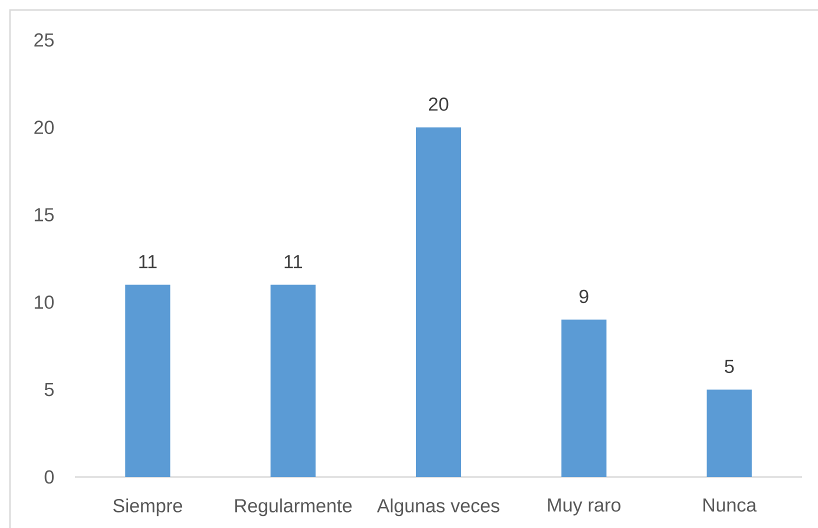 The image size is (818, 528). What do you see at coordinates (584, 507) in the screenshot?
I see `x-tick-label: Muy raro` at bounding box center [584, 507].